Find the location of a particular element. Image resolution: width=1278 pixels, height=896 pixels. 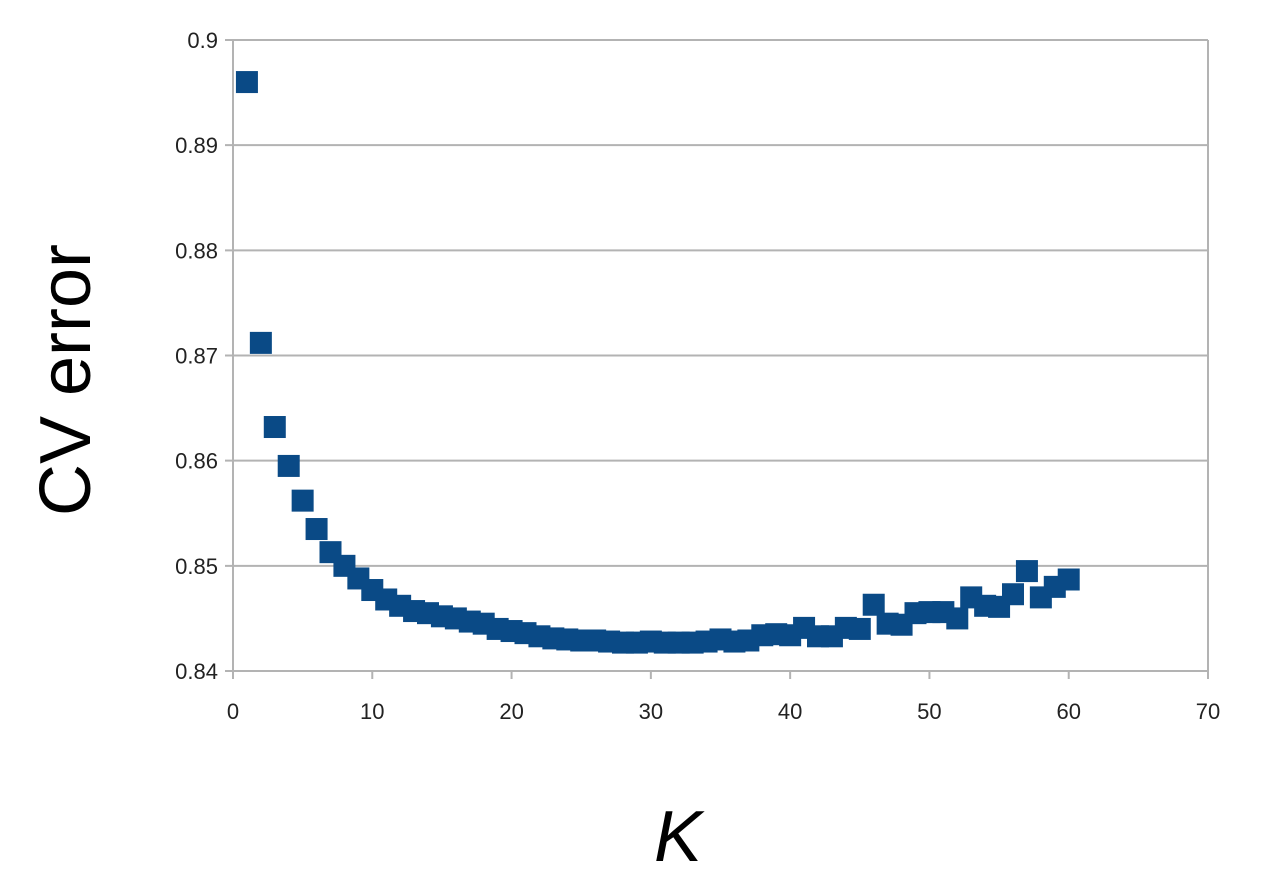

y-tick-labels: 0.84 0.85 0.86 0.87 0.88 0.89 0.9 is located at coordinates (196, 356).